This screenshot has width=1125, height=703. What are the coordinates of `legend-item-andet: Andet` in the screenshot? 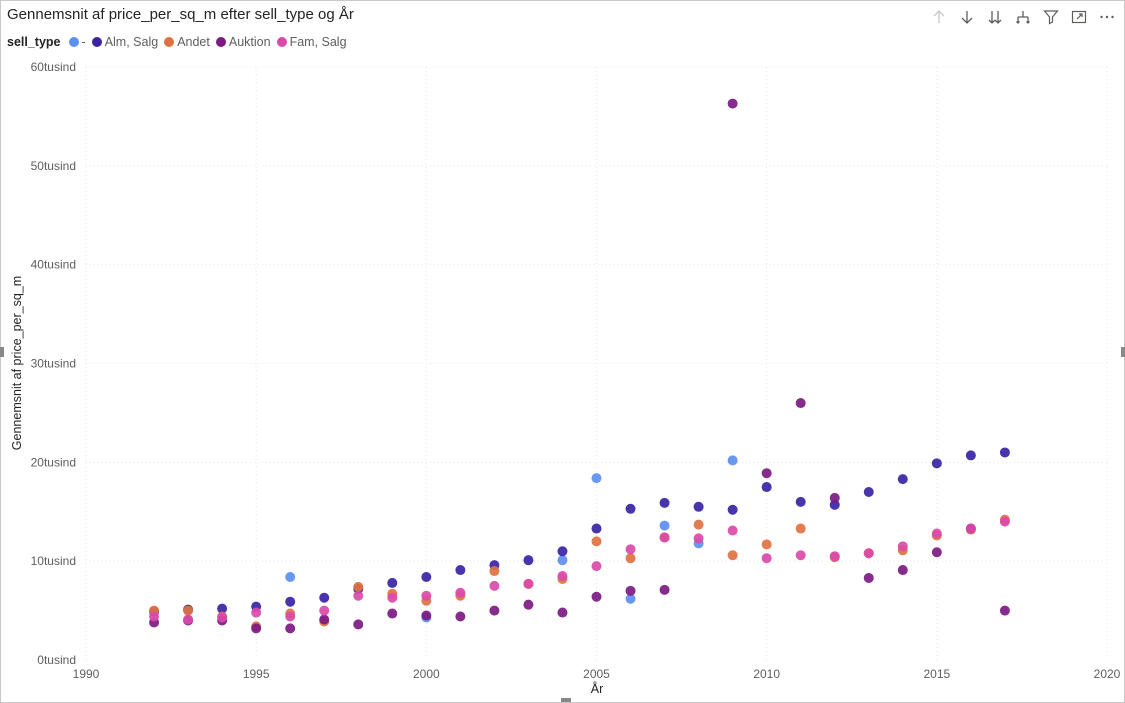 It's located at (187, 42).